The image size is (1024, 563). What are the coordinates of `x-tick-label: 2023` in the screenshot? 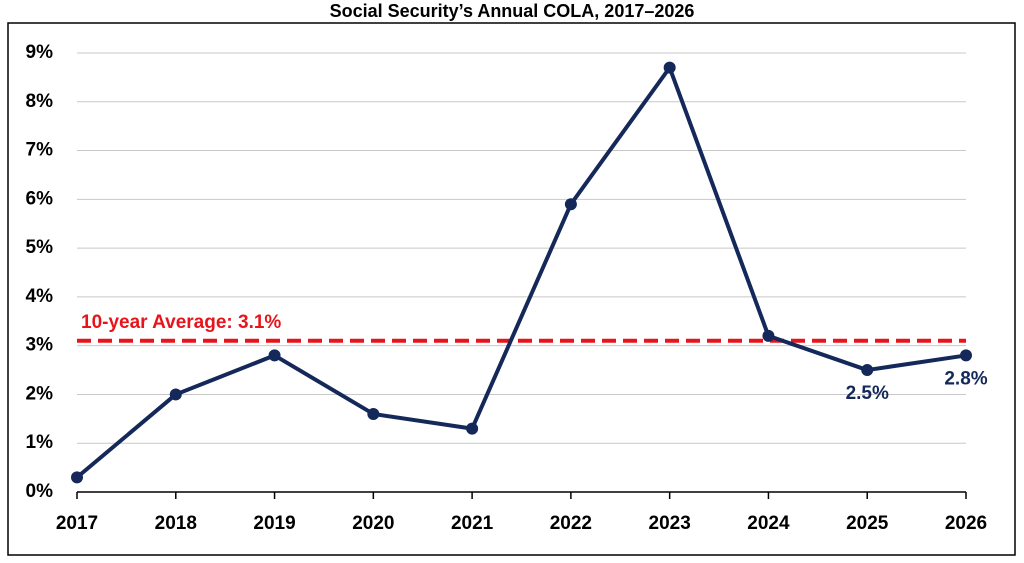 It's located at (670, 523).